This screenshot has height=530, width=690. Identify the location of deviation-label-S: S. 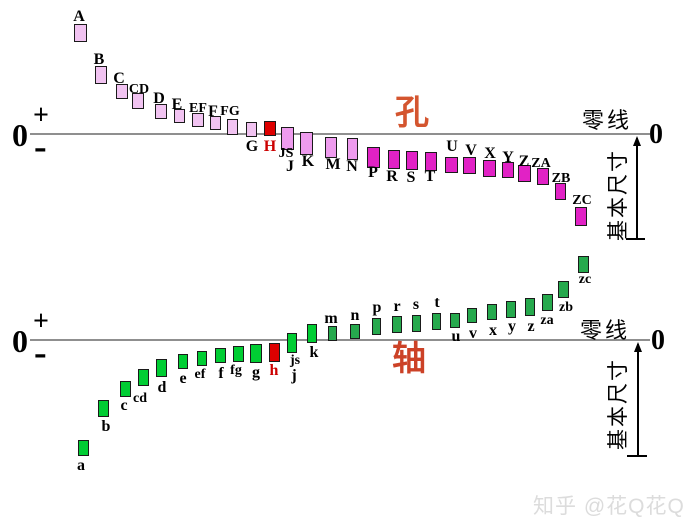
(411, 177).